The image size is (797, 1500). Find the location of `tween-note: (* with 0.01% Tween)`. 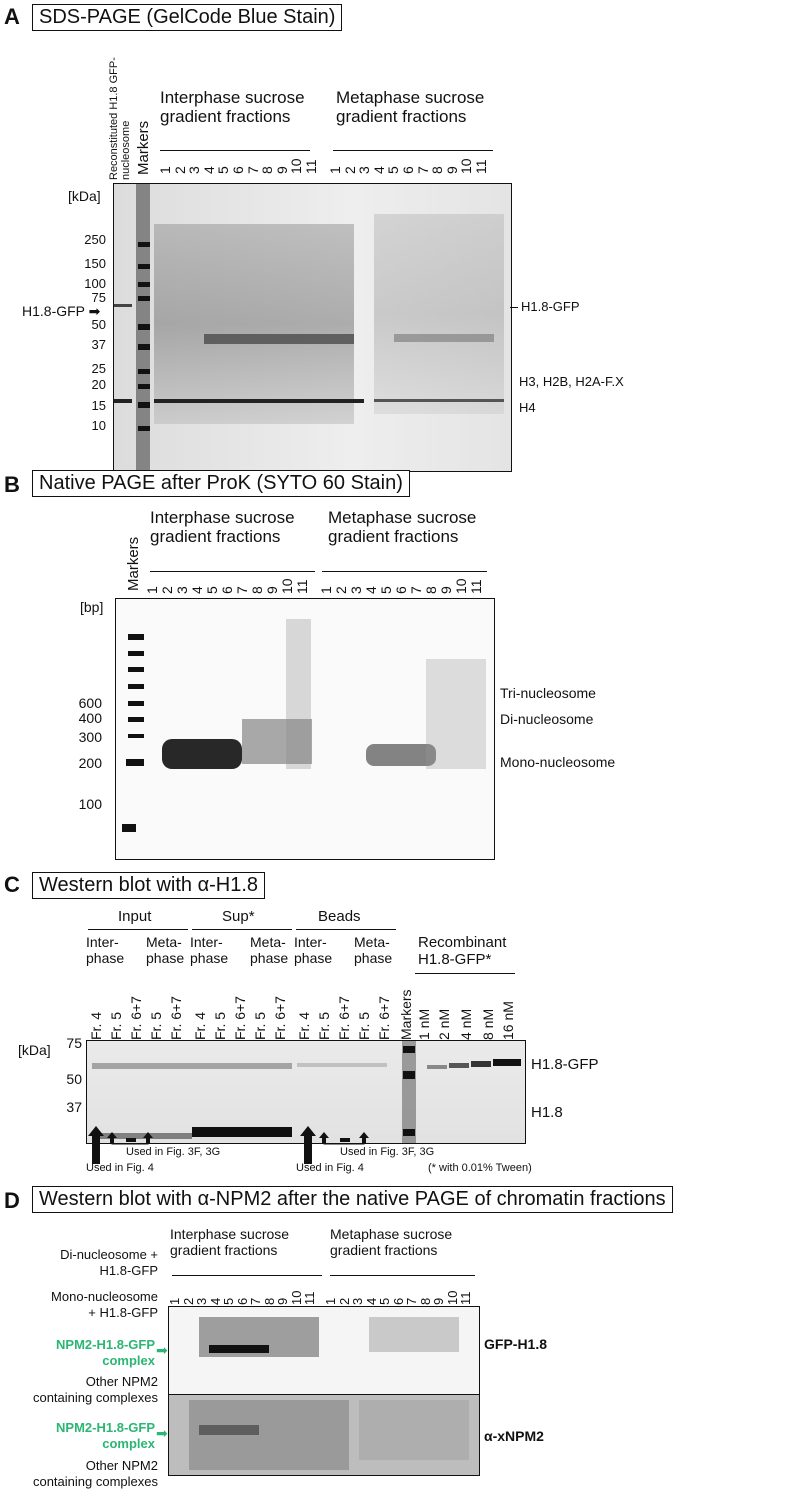

tween-note: (* with 0.01% Tween) is located at coordinates (480, 1168).